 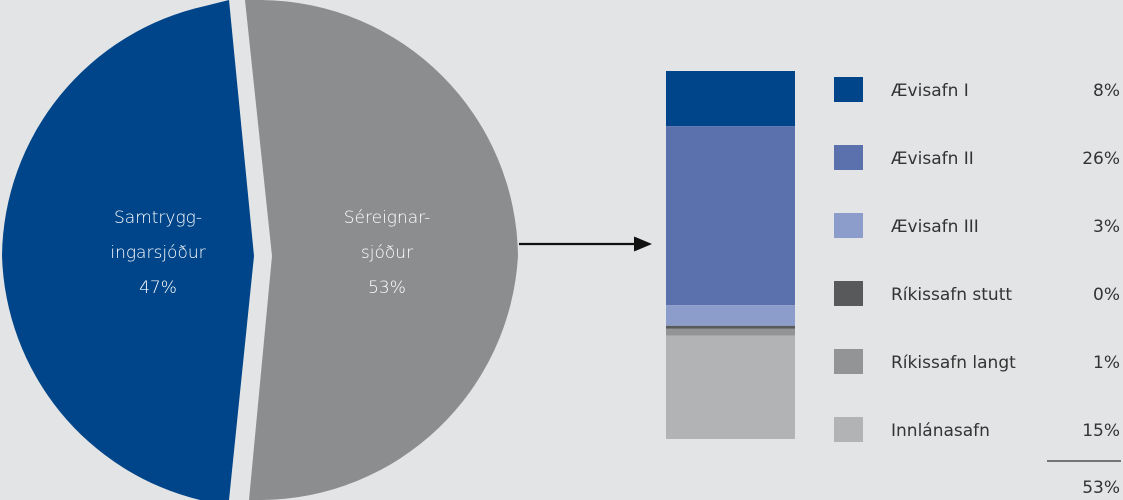 What do you see at coordinates (1106, 227) in the screenshot?
I see `legend-value-aevisafn-iii: 3%` at bounding box center [1106, 227].